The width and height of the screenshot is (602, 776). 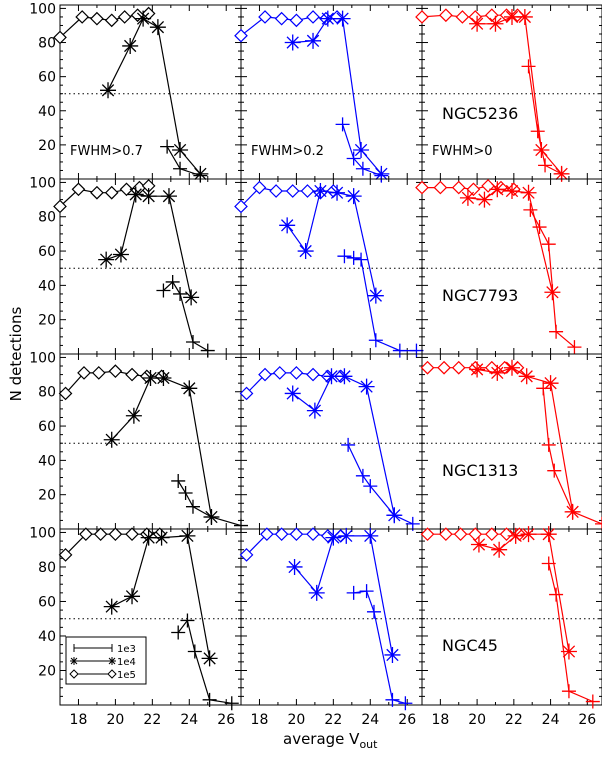 I want to click on panel-r1-c3: FWHM>0 NGC5236, so click(x=508, y=93).